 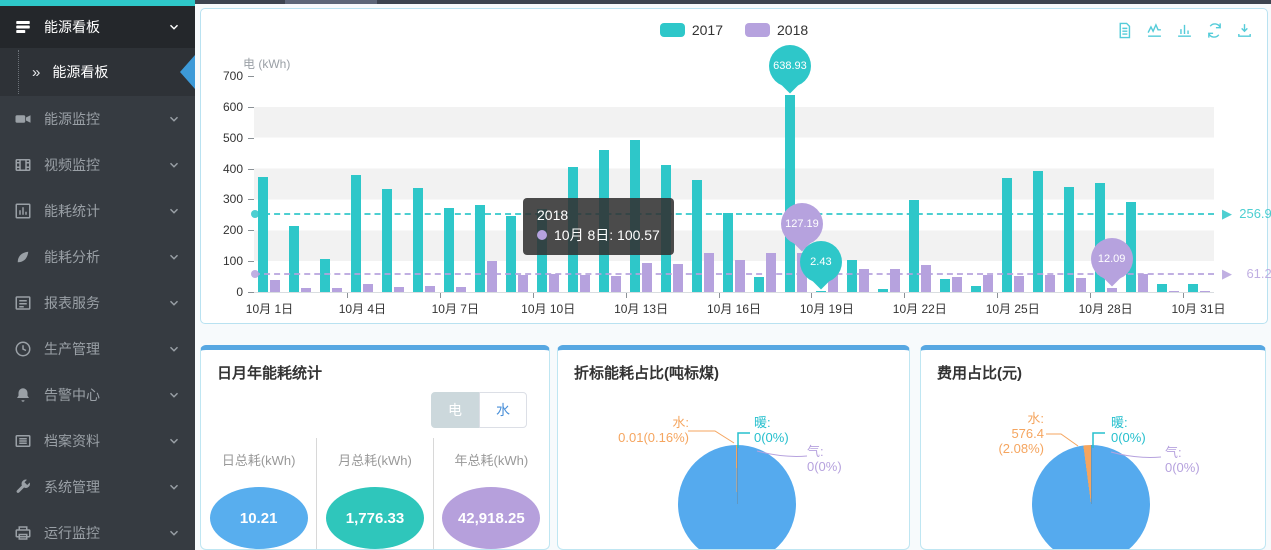 I want to click on sidebar-subitem-energy-dashboard: » 能源看板, so click(x=97, y=72).